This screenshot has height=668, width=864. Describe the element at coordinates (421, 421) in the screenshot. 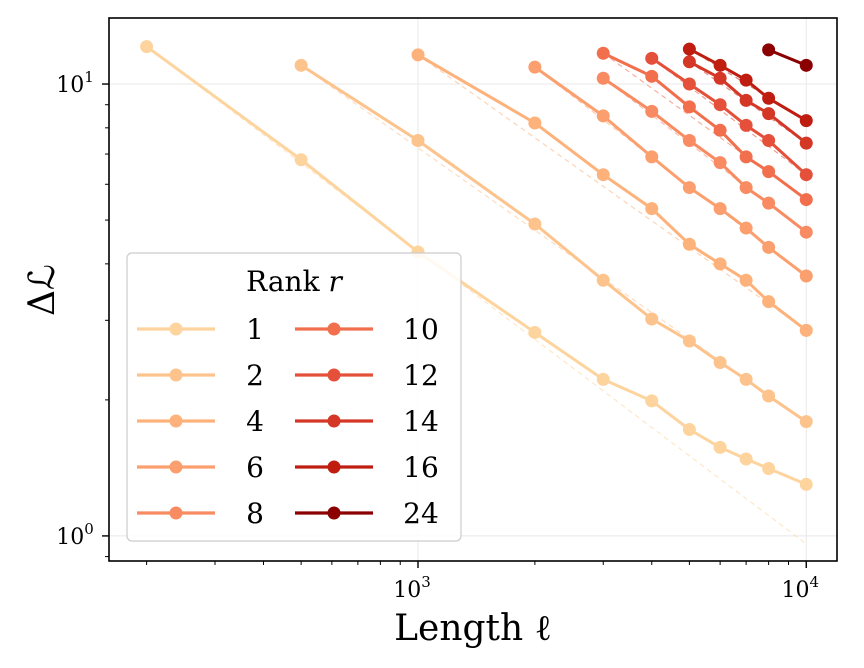

I see `legend-label: 14` at that location.